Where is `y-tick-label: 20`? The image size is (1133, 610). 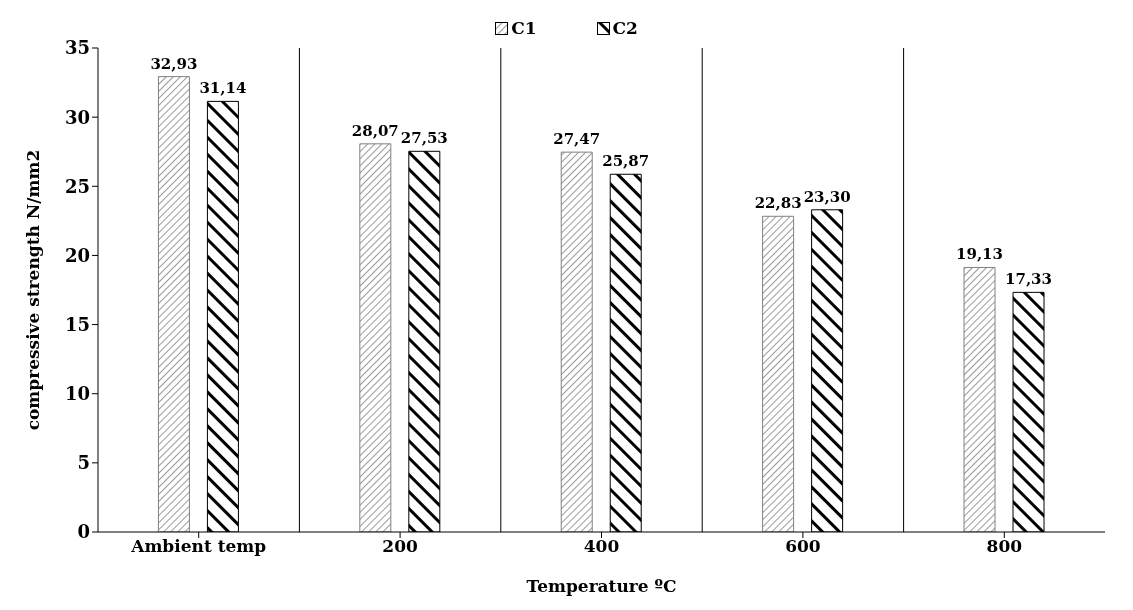
y-tick-label: 20 is located at coordinates (77, 255).